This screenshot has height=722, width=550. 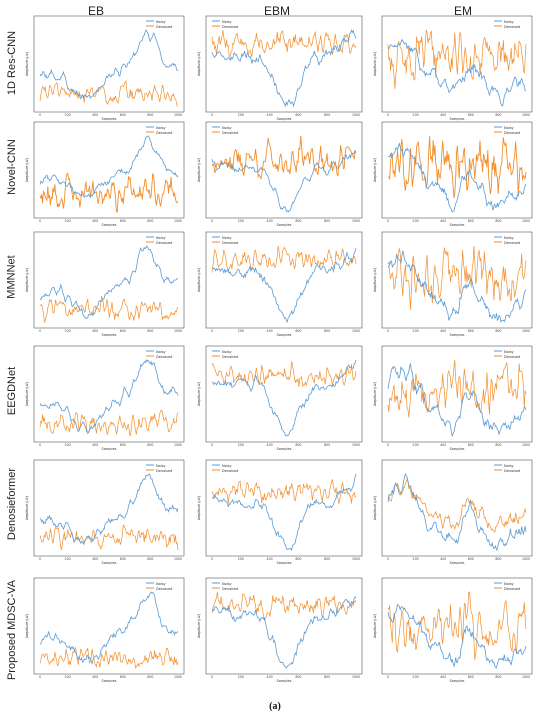 I want to click on y-axis-label-denosieformer-eb: Amplitude (μV), so click(x=27, y=508).